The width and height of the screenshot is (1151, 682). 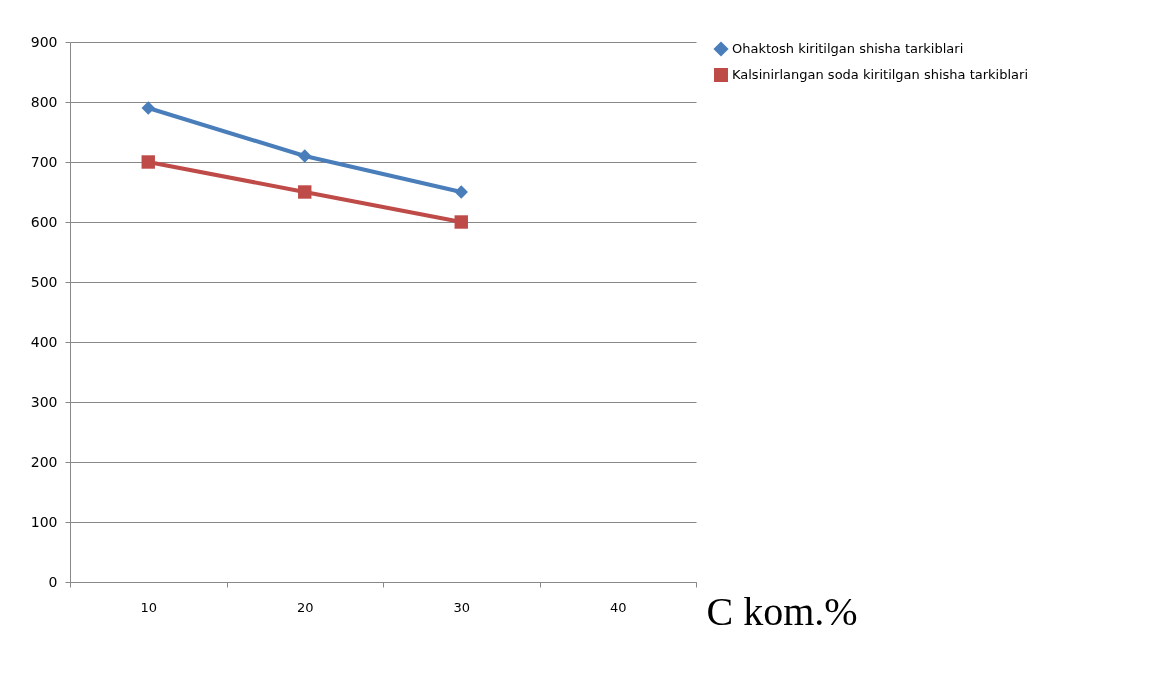 What do you see at coordinates (44, 41) in the screenshot?
I see `y-tick-label: 900` at bounding box center [44, 41].